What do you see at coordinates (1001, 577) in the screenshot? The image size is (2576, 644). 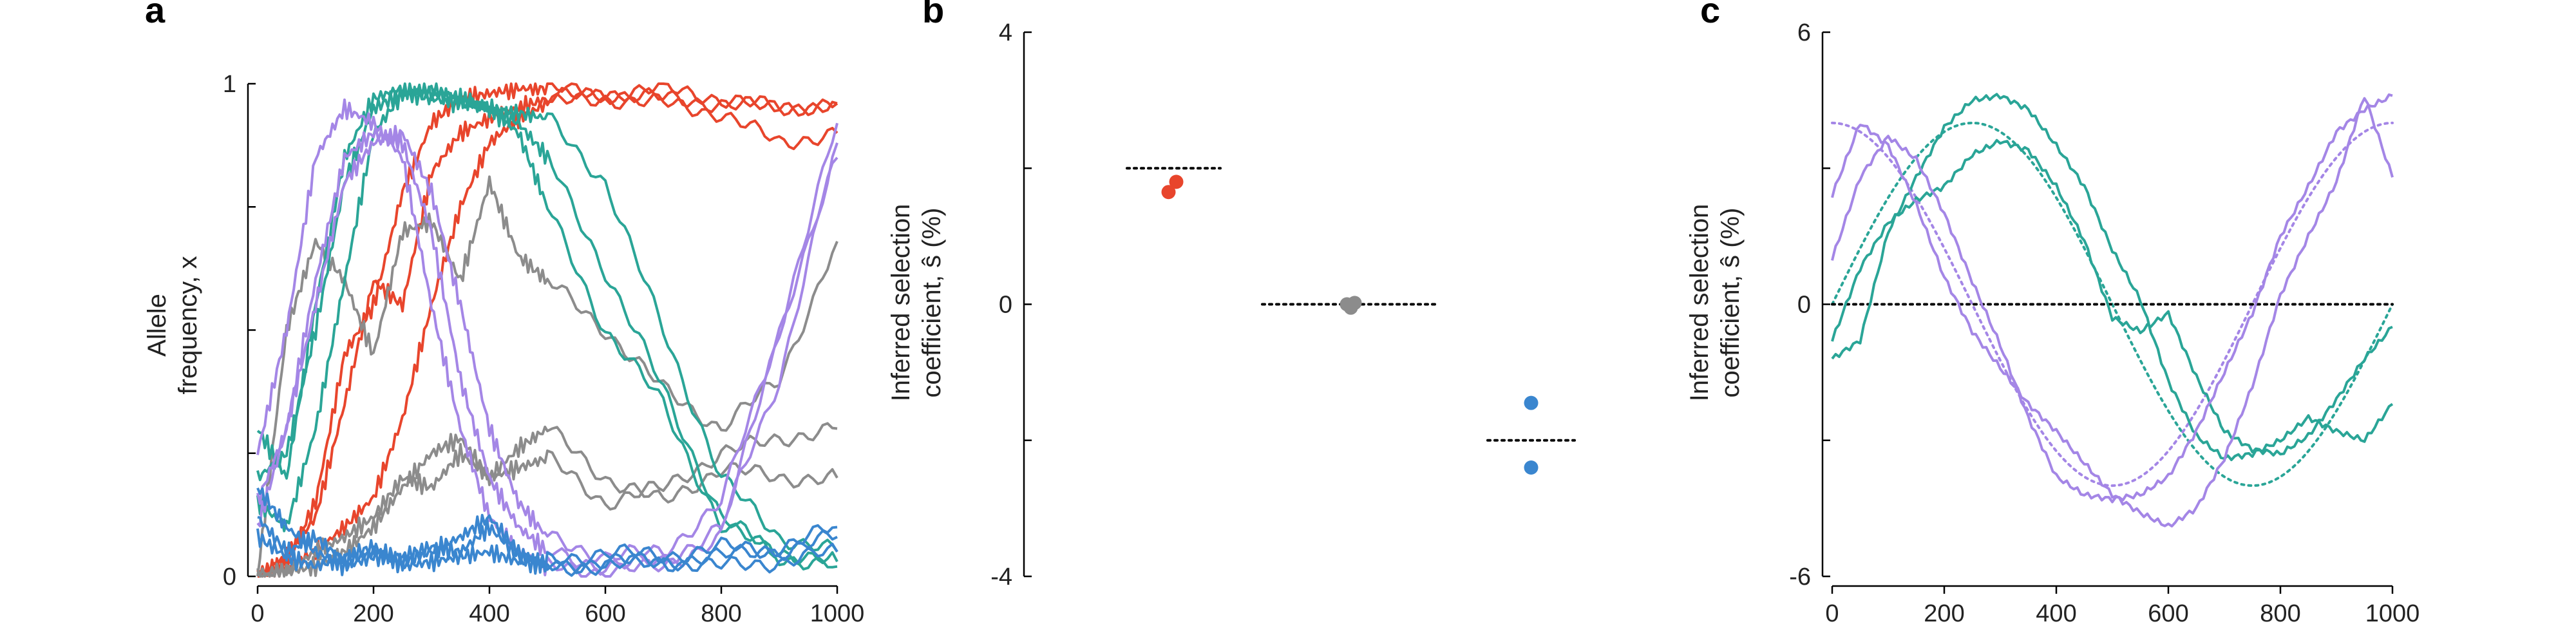 I see `panel-b-y-tick-label: -4` at bounding box center [1001, 577].